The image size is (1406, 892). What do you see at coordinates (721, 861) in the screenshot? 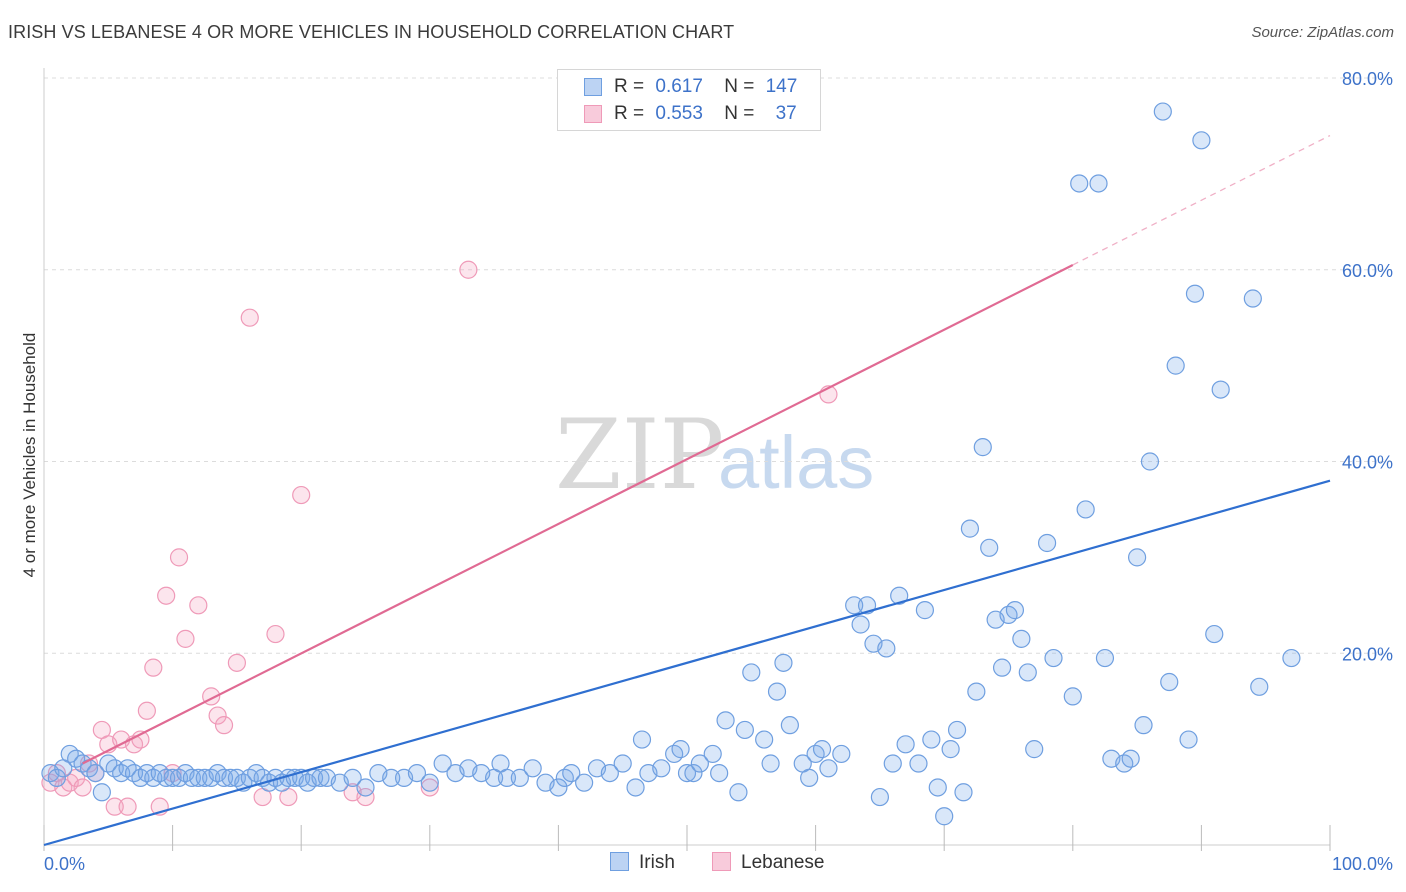
I see `bottom-lebanese-swatch` at bounding box center [721, 861].